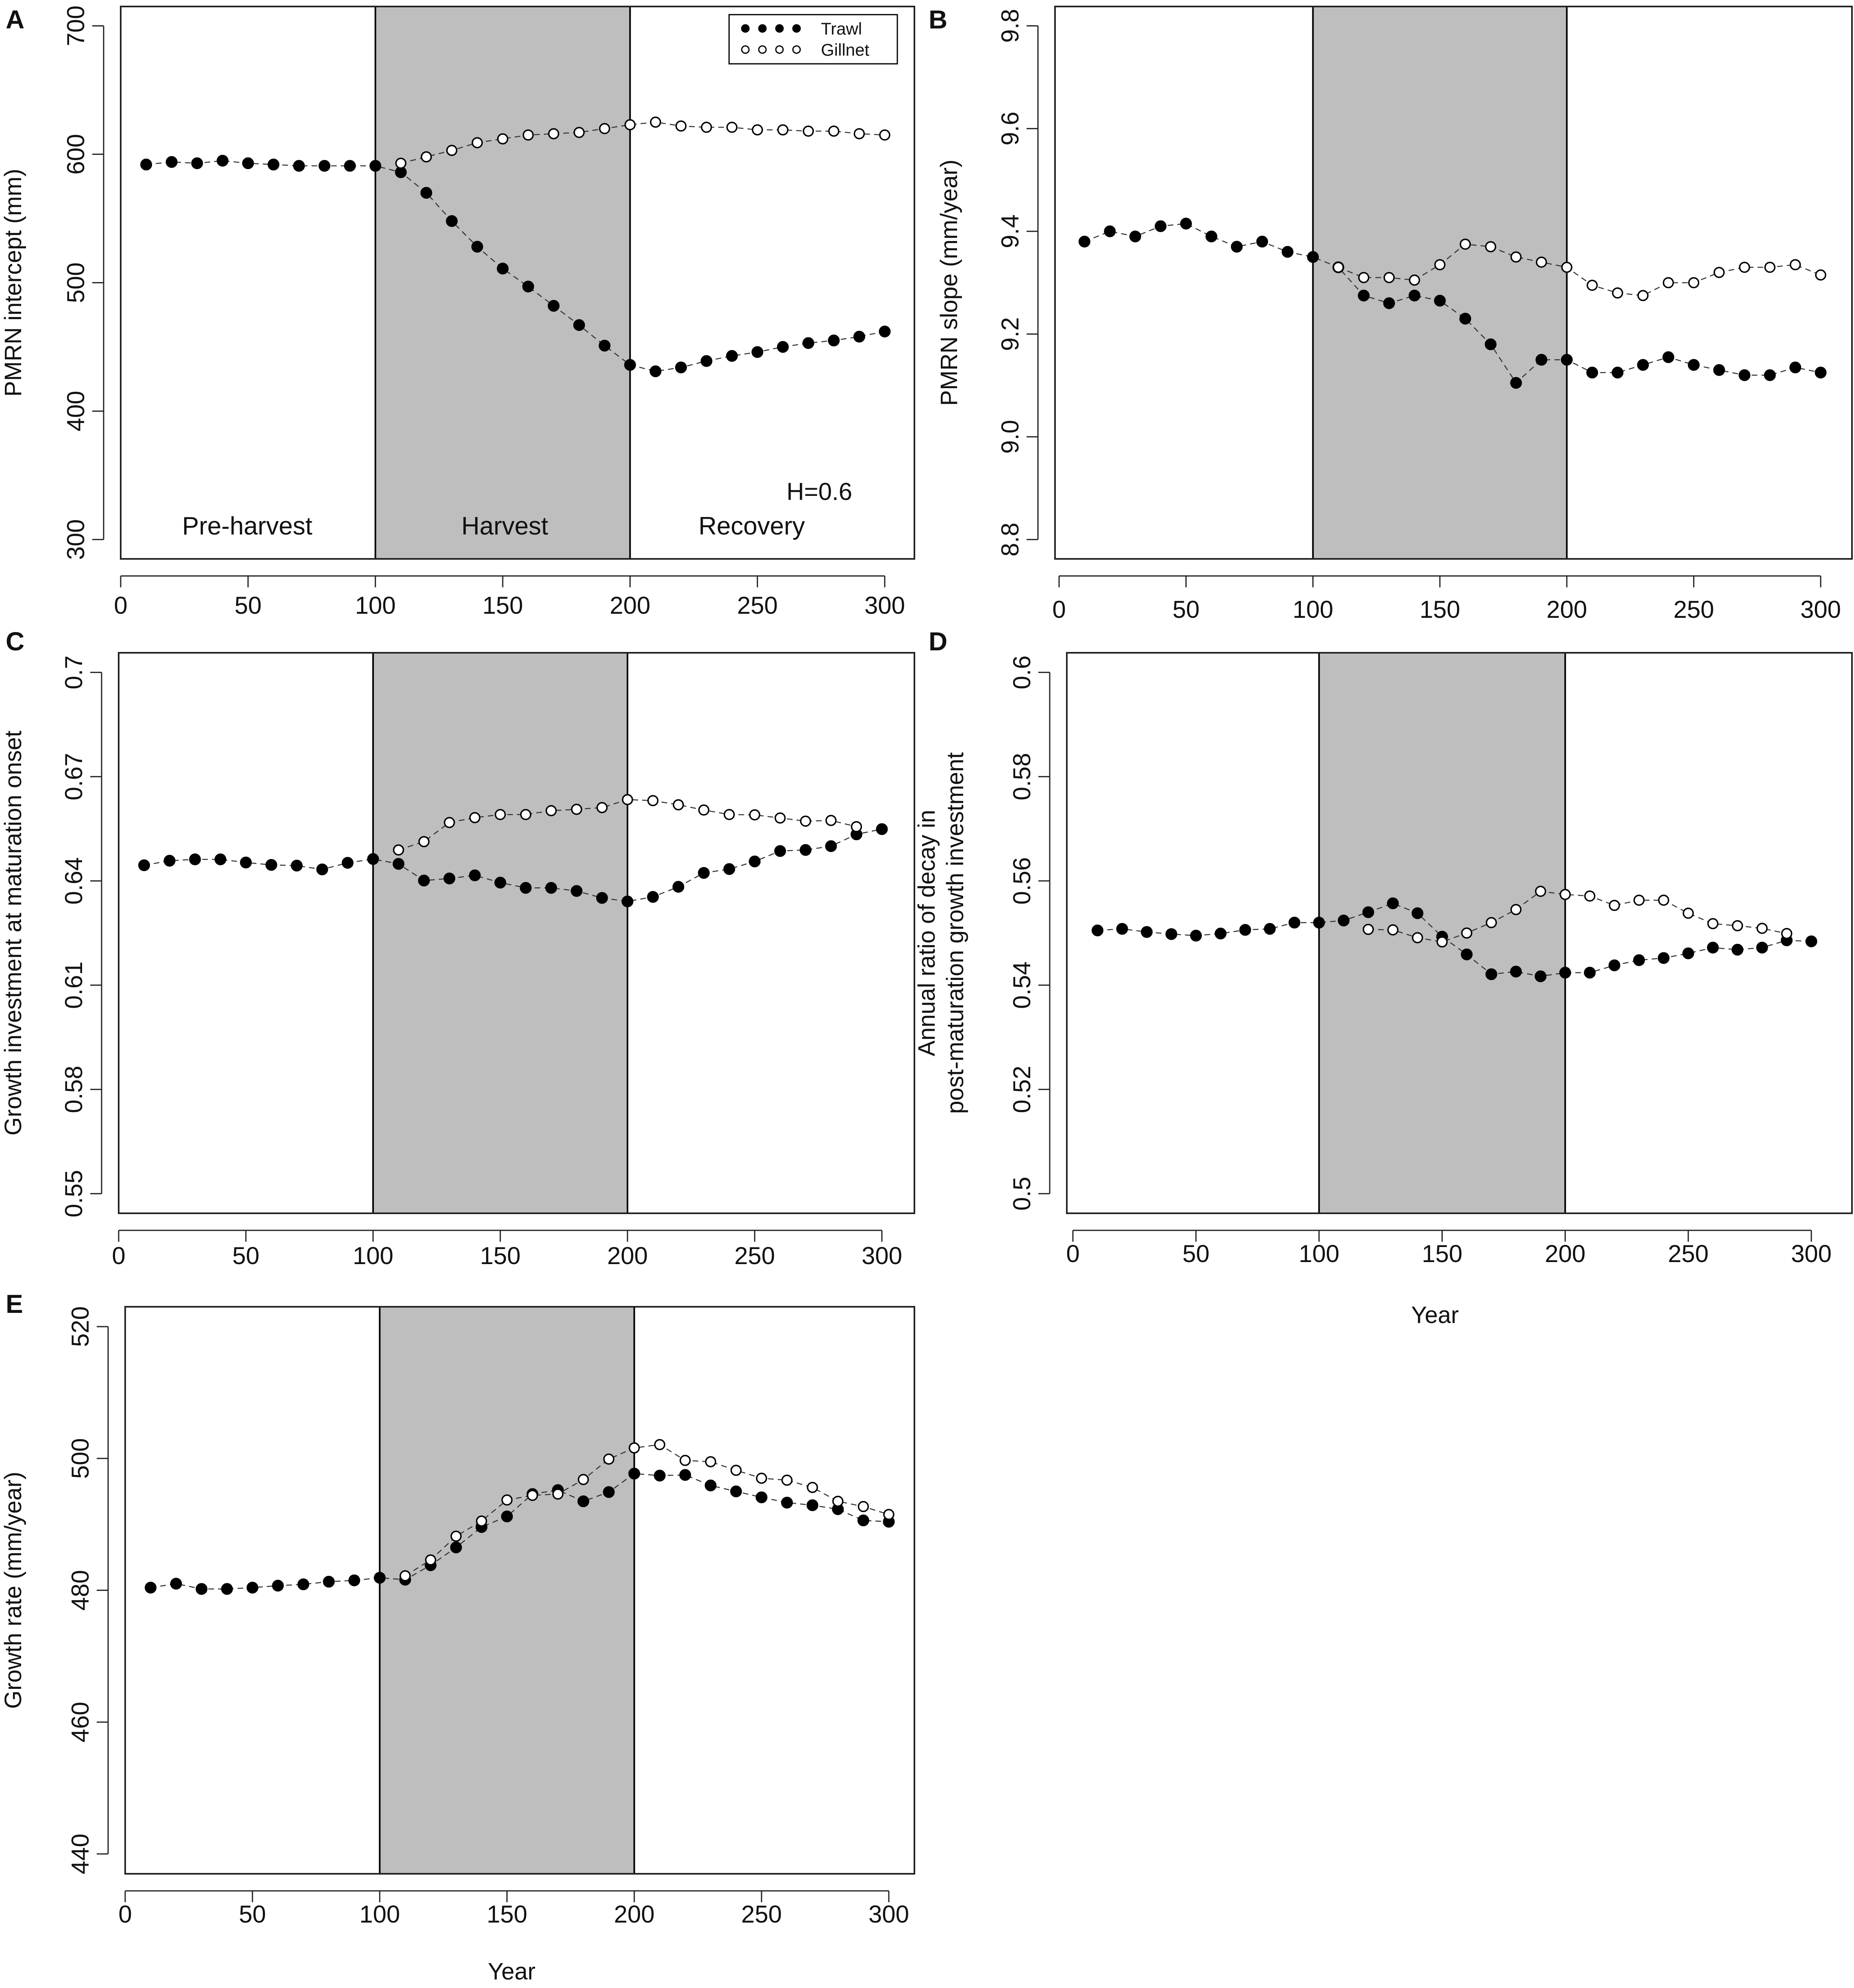 Image resolution: width=1854 pixels, height=1988 pixels. I want to click on y-tick-label: 300, so click(75, 539).